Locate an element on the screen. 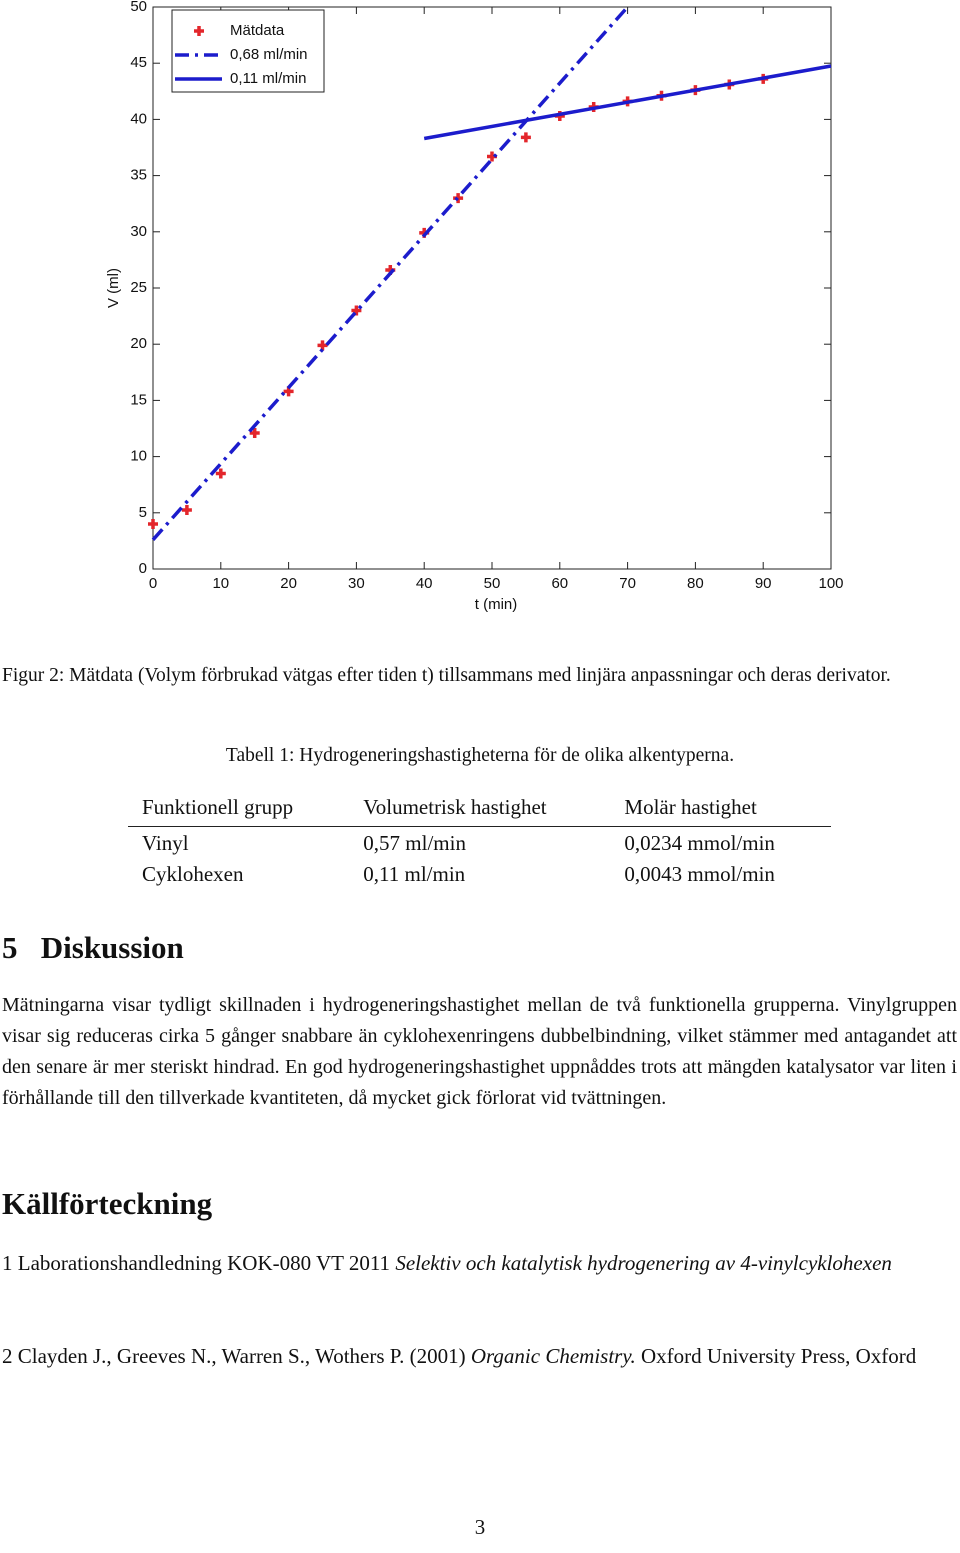  y-tick-label: 5 is located at coordinates (143, 512).